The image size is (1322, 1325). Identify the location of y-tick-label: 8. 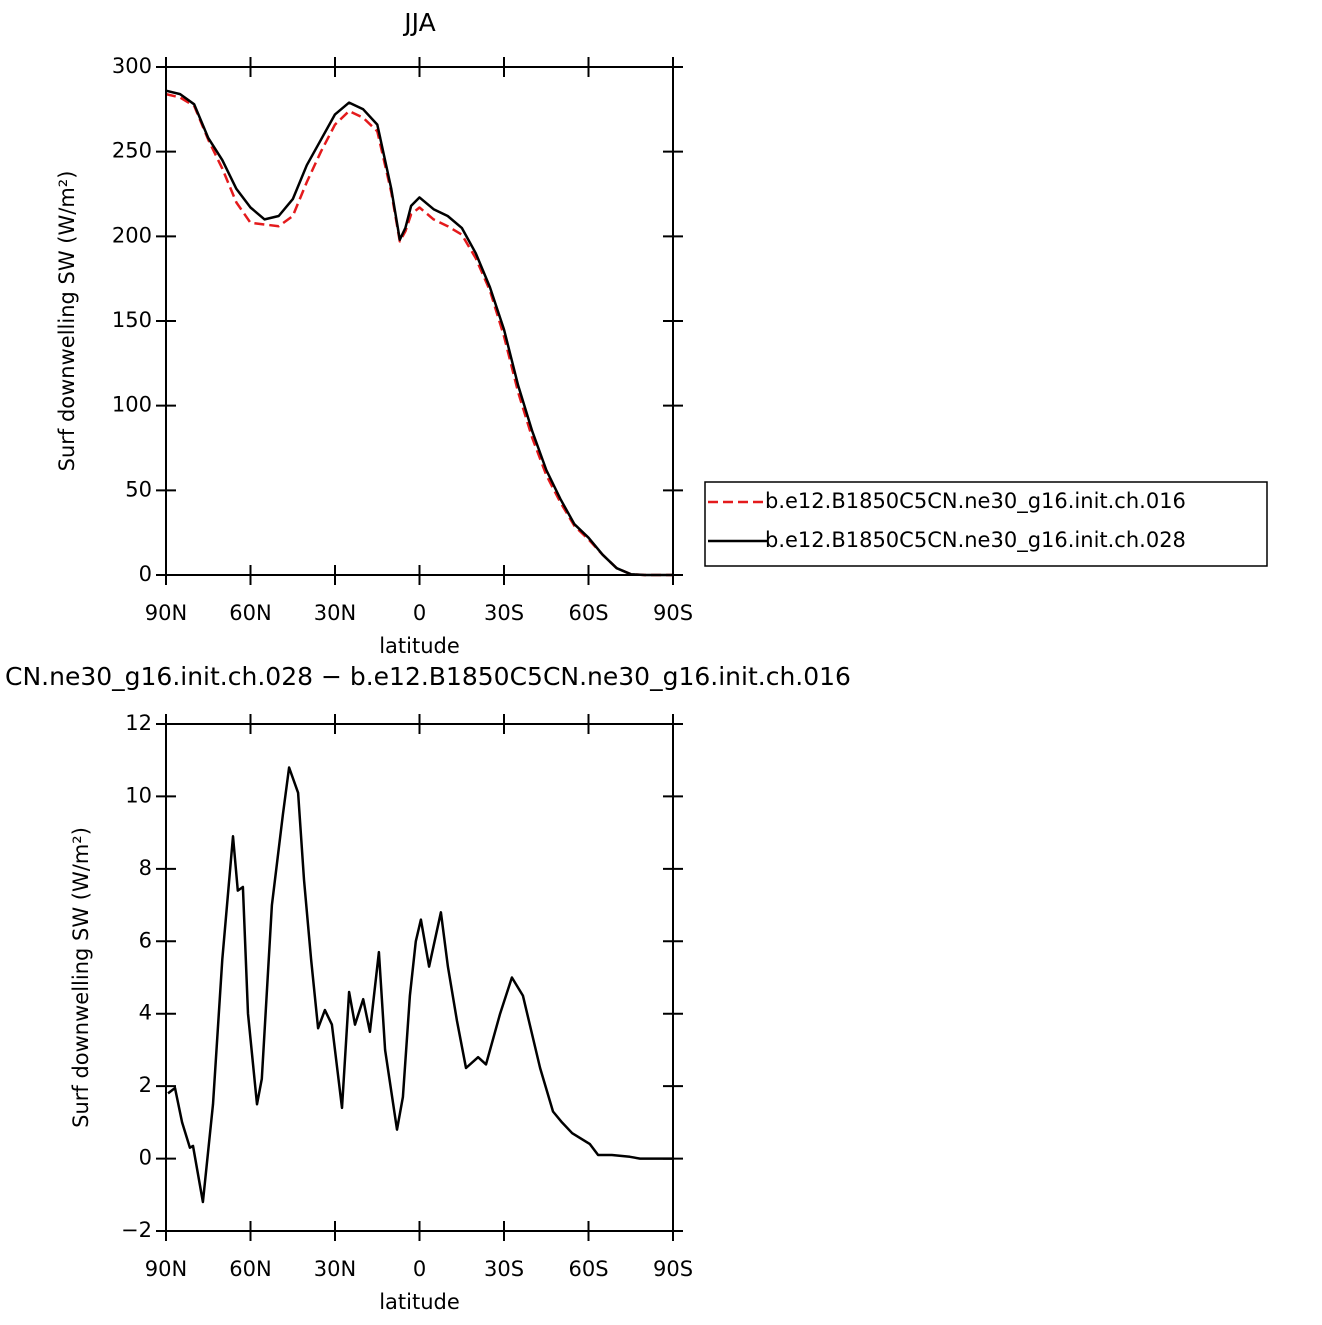
(145, 868).